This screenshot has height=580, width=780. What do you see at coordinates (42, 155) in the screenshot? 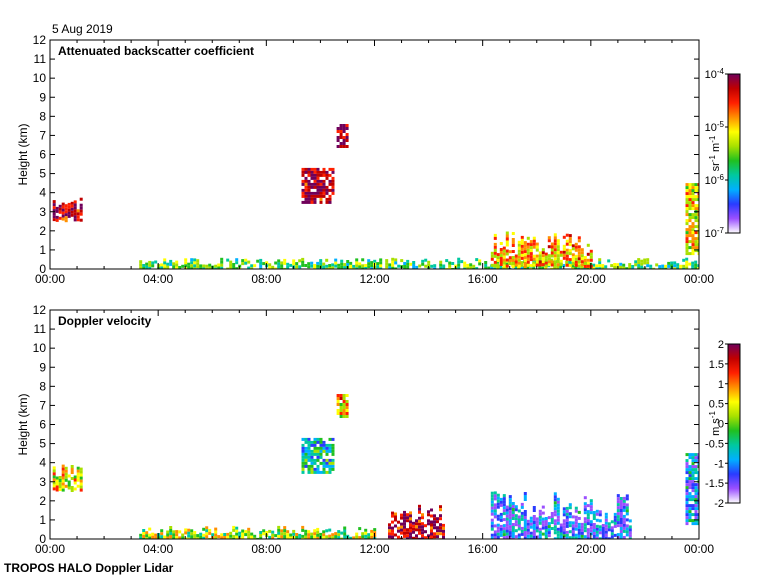
I see `y-tick-label: 6` at bounding box center [42, 155].